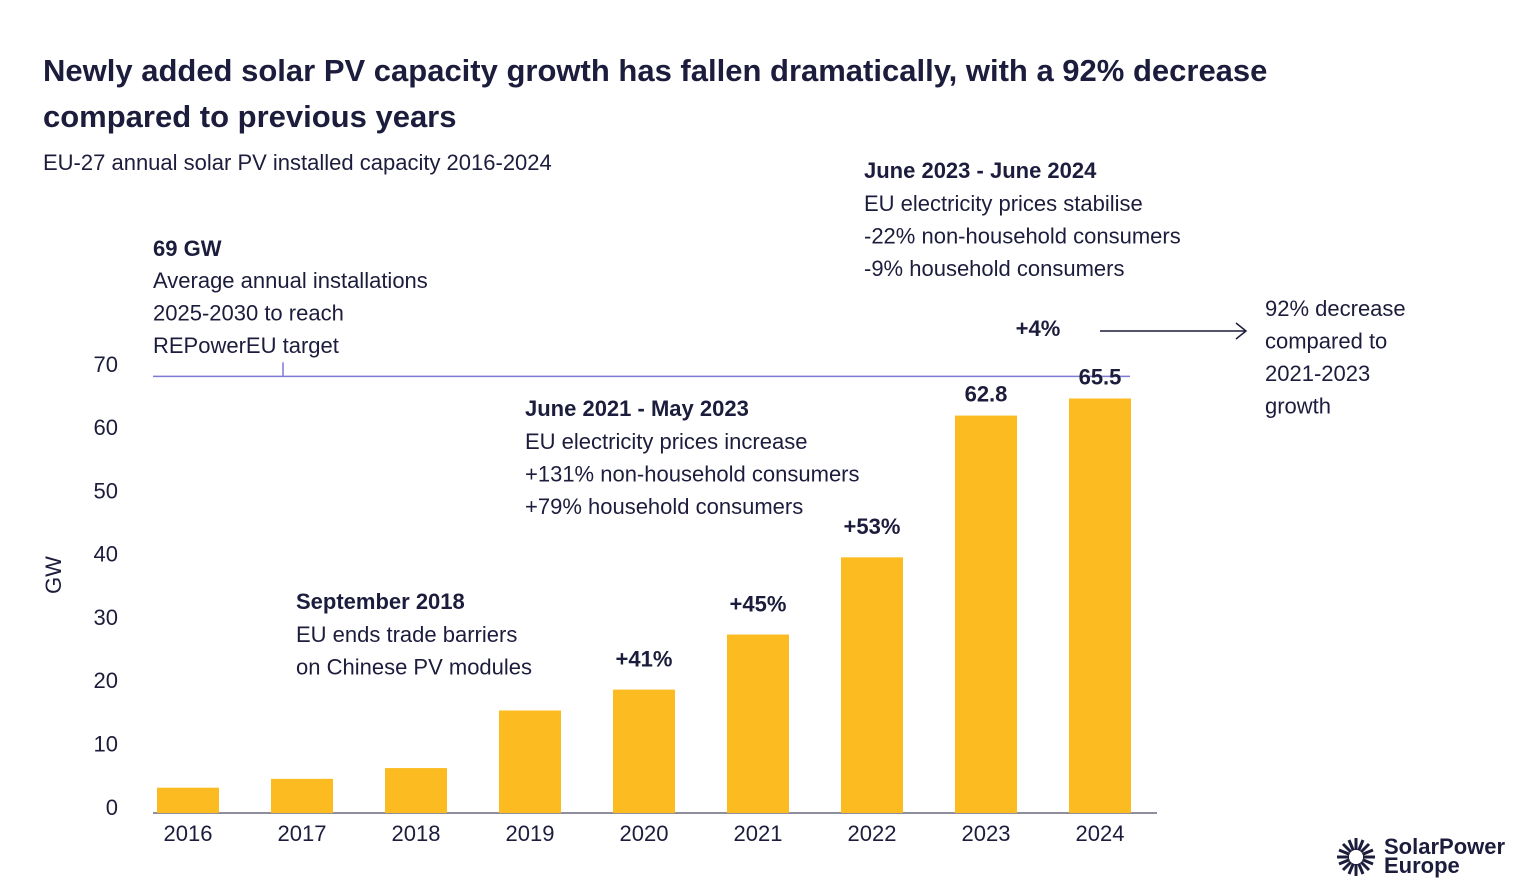  I want to click on target-label: 69 GW, so click(187, 248).